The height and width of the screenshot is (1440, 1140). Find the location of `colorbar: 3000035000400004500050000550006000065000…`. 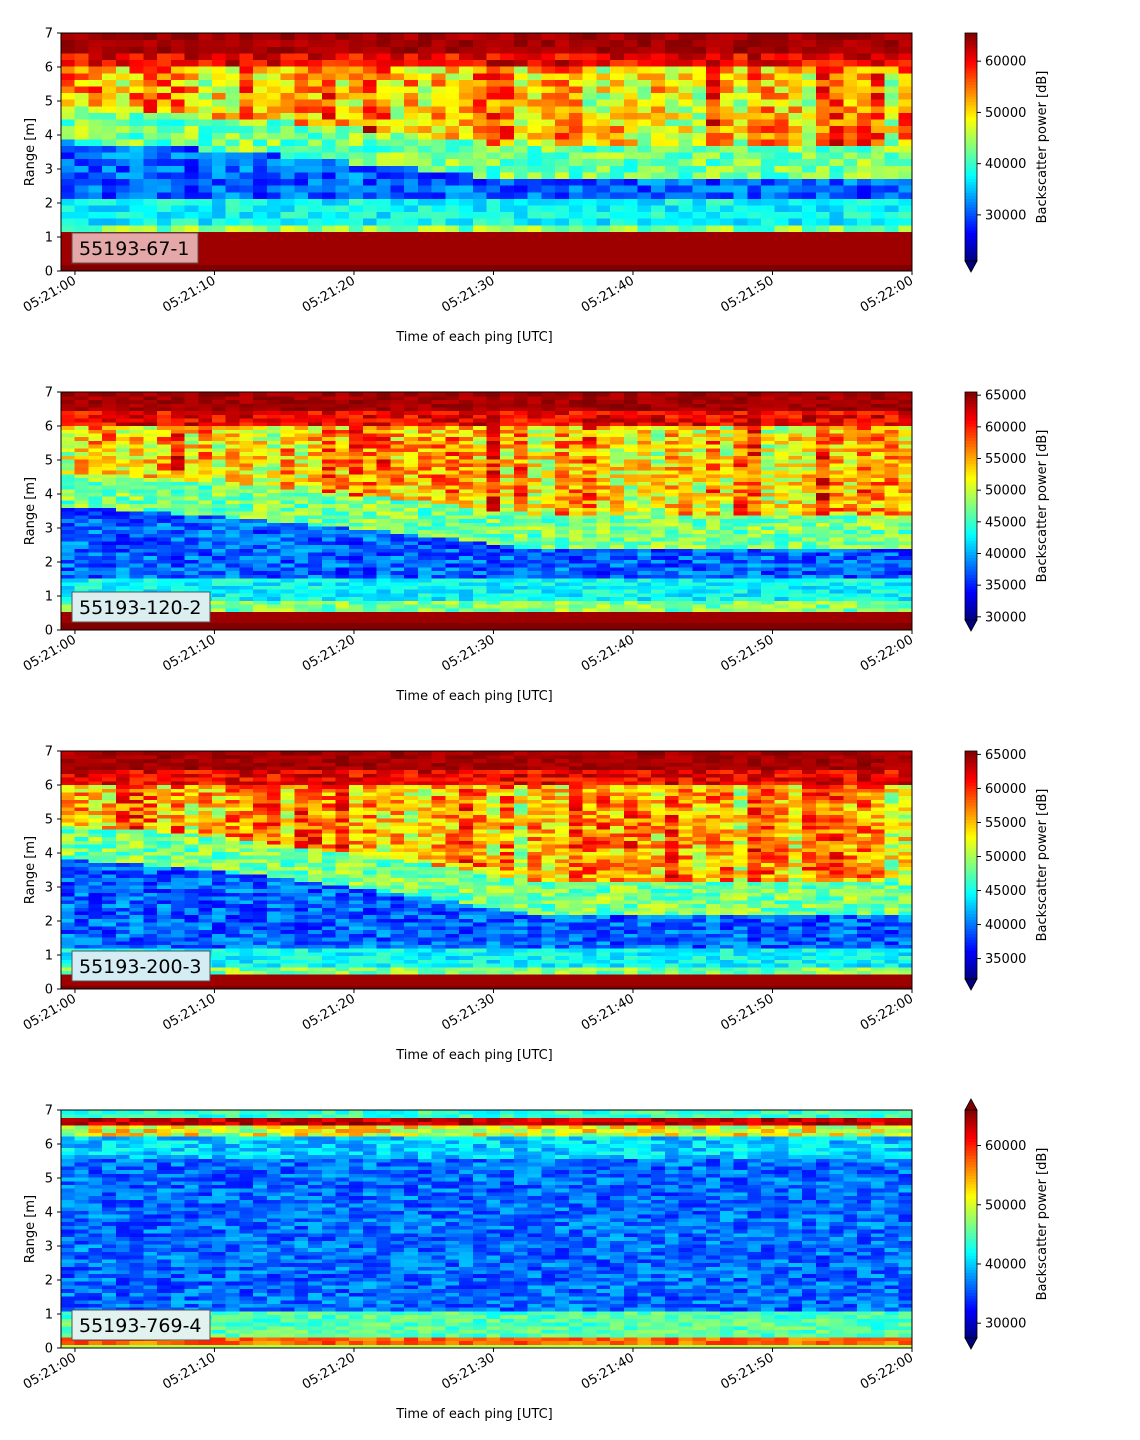

colorbar: 3000035000400004500050000550006000065000… is located at coordinates (1007, 510).